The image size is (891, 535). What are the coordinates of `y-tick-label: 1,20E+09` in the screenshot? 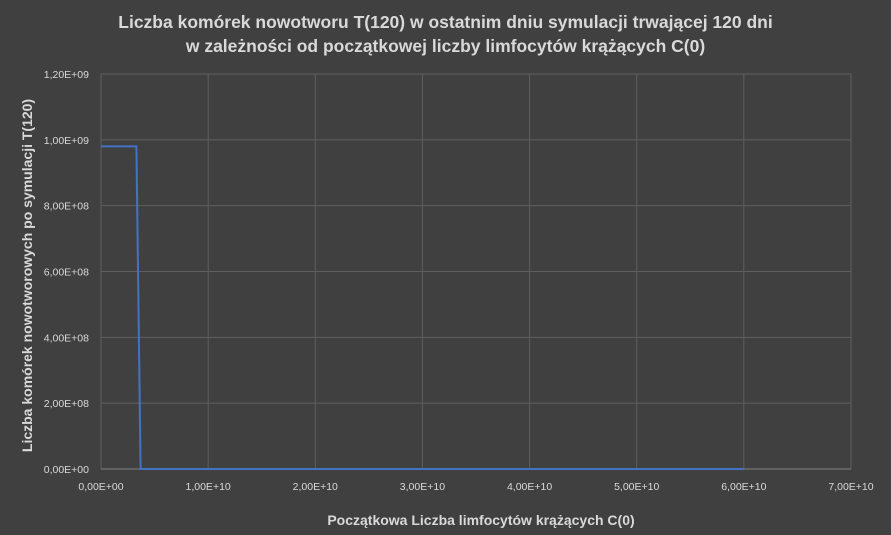 It's located at (66, 75).